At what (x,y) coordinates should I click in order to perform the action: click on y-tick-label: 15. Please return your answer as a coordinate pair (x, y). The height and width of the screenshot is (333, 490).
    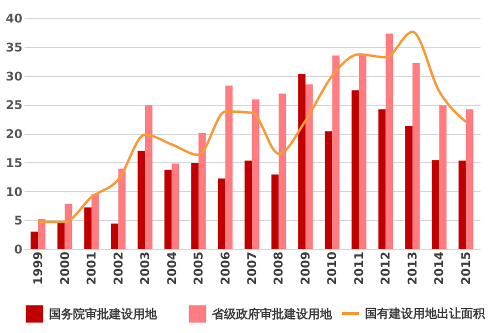
    Looking at the image, I should click on (14, 163).